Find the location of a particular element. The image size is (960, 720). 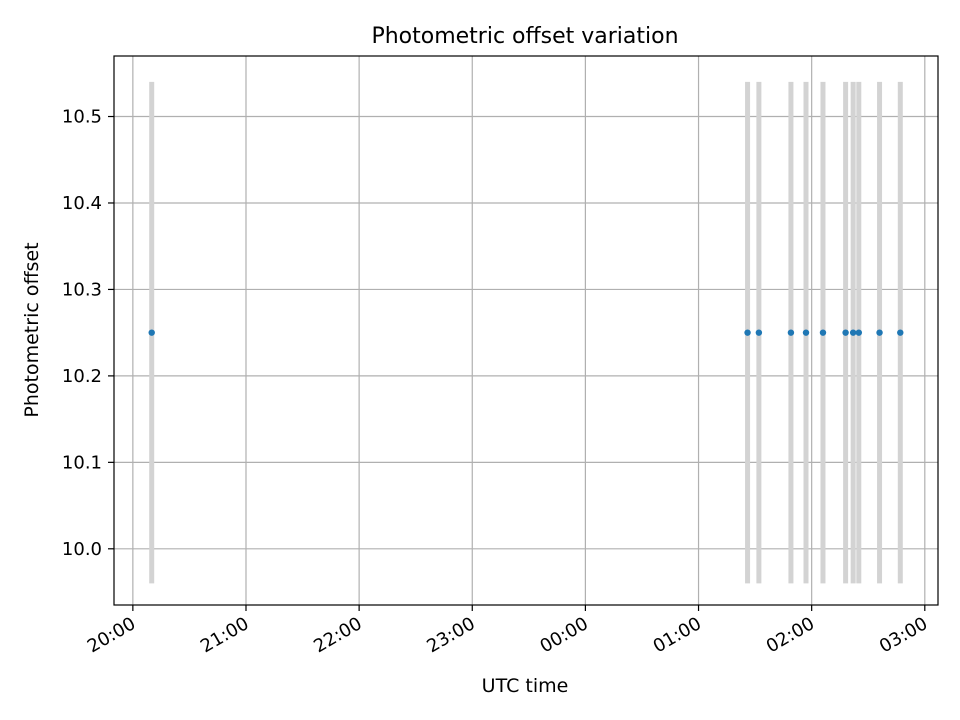

x-tick-label: 23:00 is located at coordinates (450, 635).